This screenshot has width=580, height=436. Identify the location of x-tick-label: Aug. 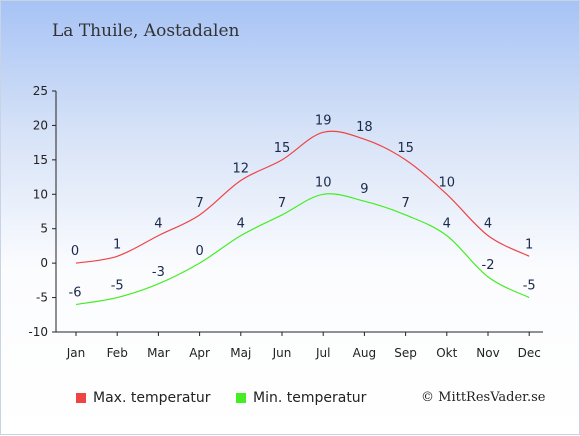
(364, 353).